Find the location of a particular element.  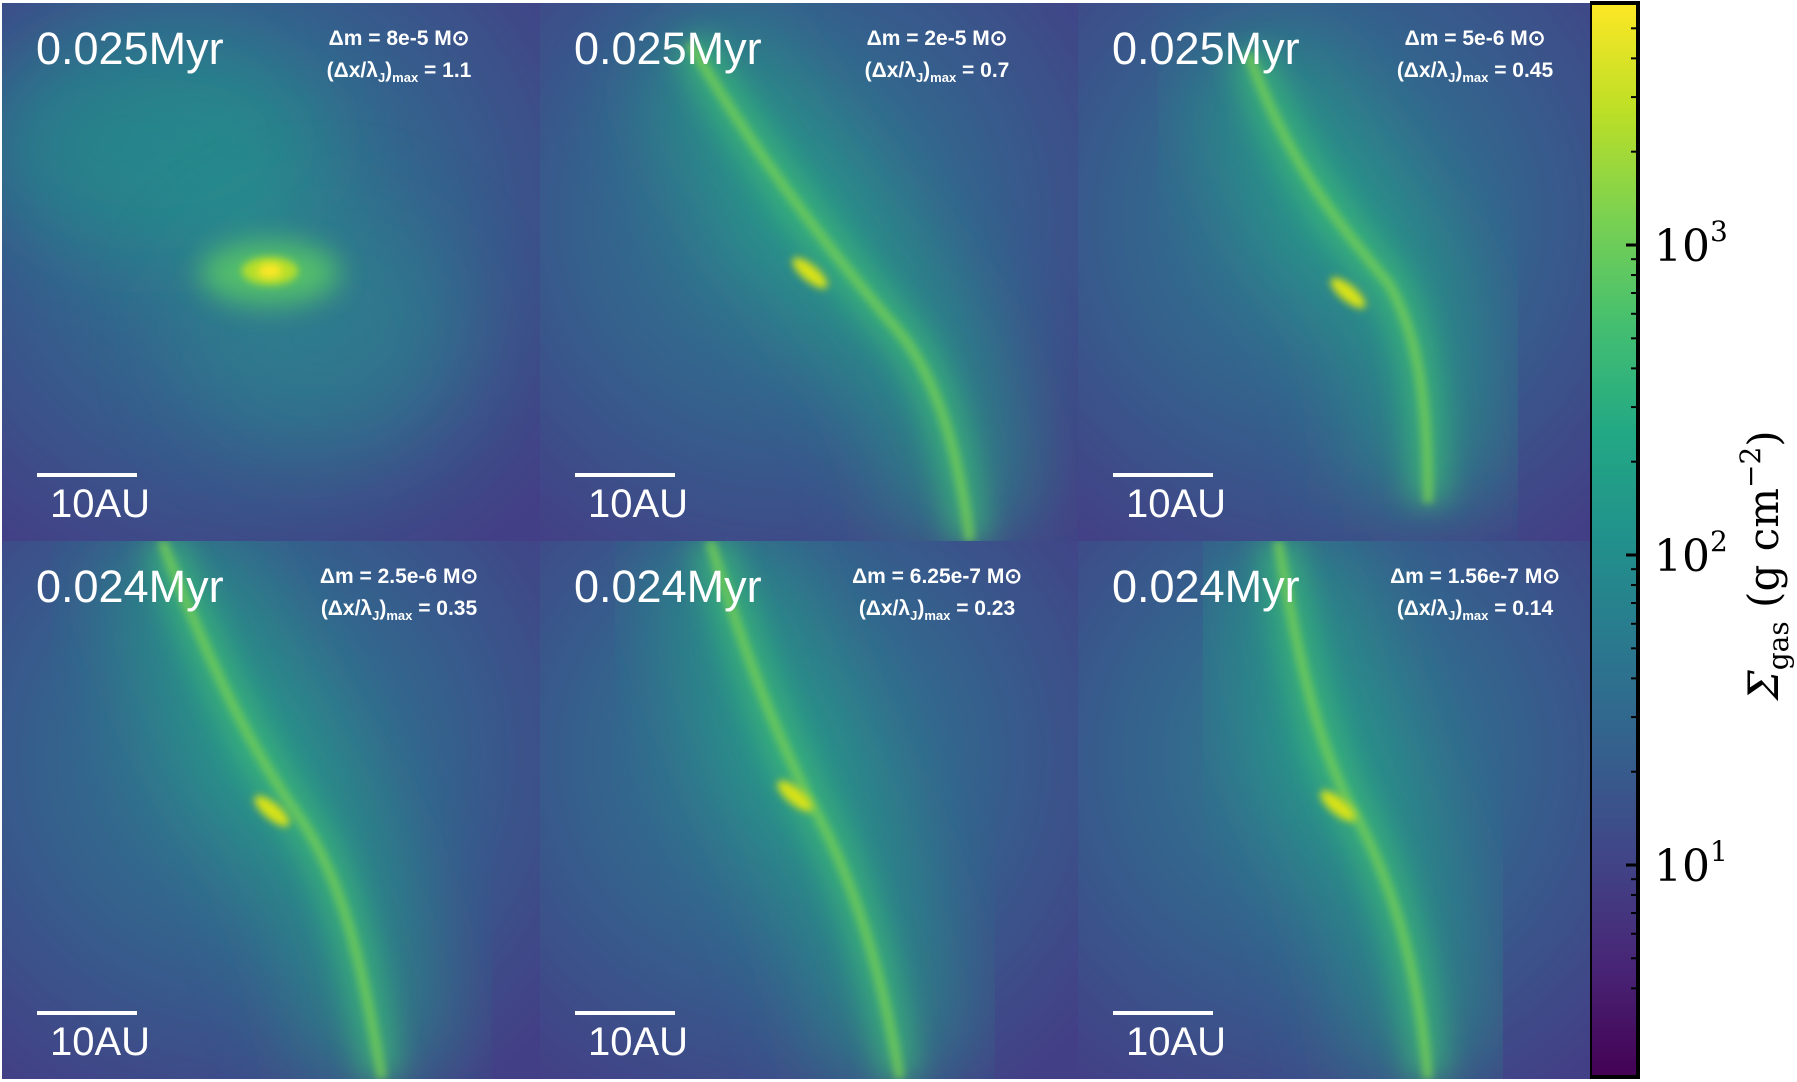

jeans-ratio: (Δx/λJ)max = 0.35 is located at coordinates (399, 610).